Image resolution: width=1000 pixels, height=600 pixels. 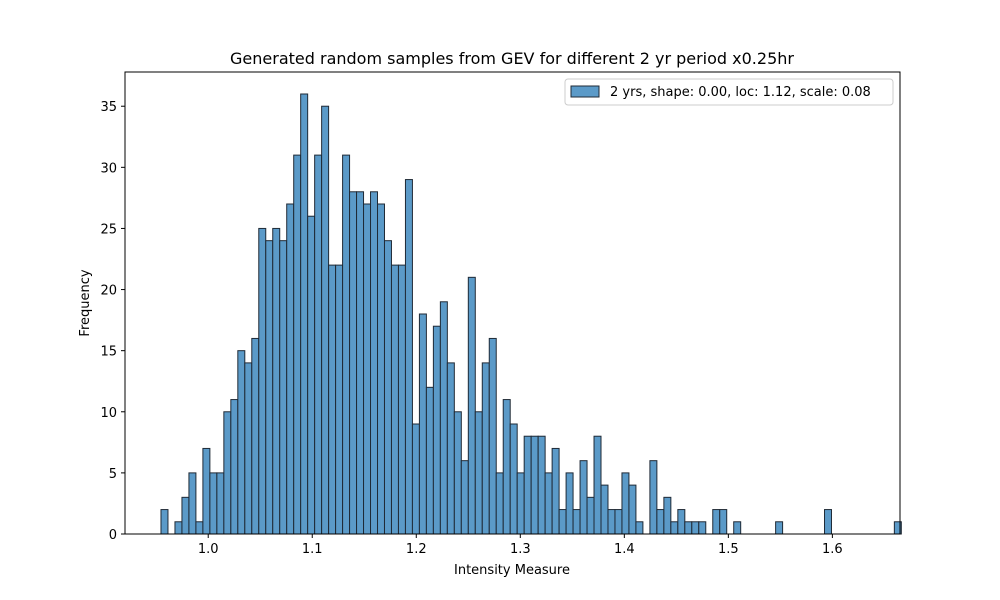 What do you see at coordinates (624, 549) in the screenshot?
I see `x-tick-label: 1.4` at bounding box center [624, 549].